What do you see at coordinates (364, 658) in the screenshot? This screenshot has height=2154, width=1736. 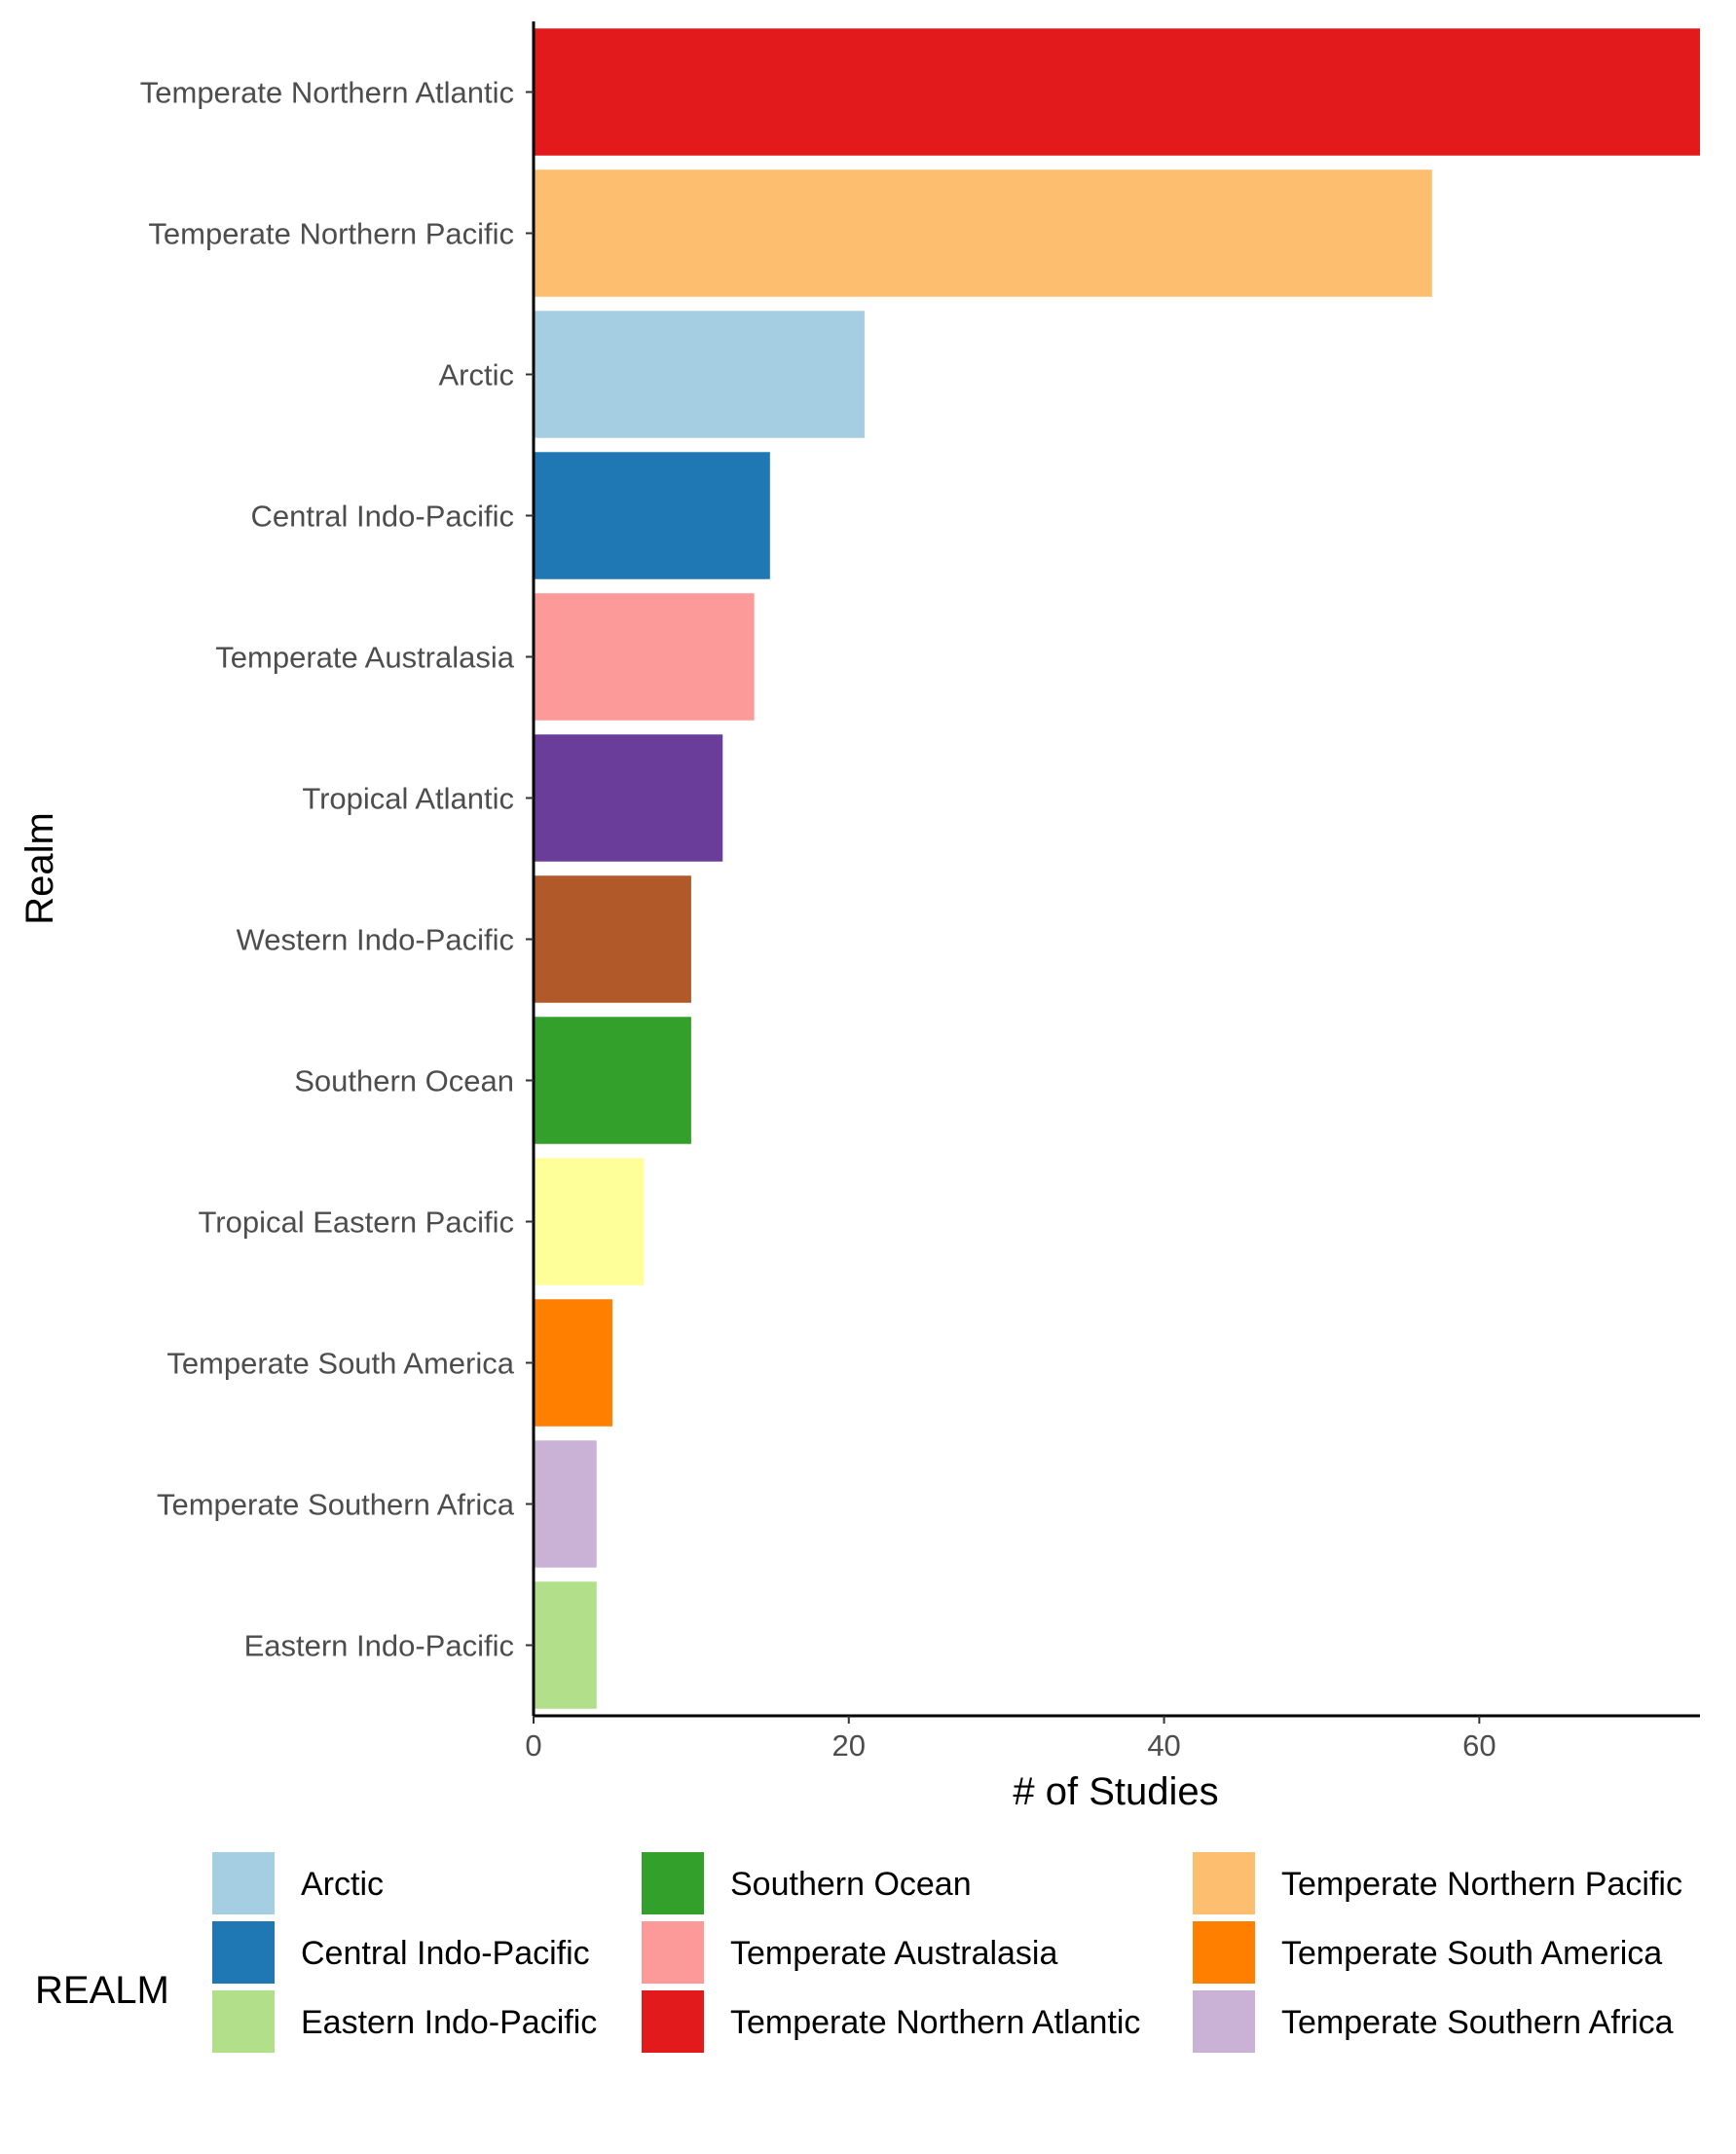 I see `y-tick-label-4: Temperate Australasia` at bounding box center [364, 658].